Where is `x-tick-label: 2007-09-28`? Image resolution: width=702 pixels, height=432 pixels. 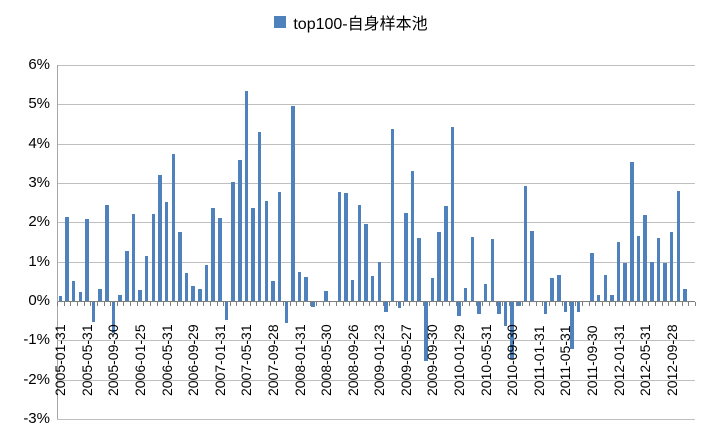 x-tick-label: 2007-09-28 is located at coordinates (272, 360).